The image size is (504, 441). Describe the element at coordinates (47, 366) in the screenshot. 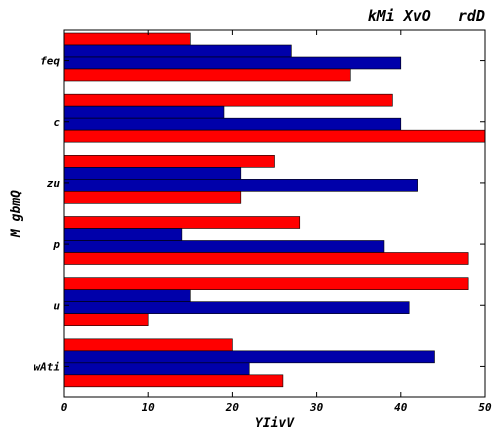

I see `y-tick-label-wAti: wAti` at that location.